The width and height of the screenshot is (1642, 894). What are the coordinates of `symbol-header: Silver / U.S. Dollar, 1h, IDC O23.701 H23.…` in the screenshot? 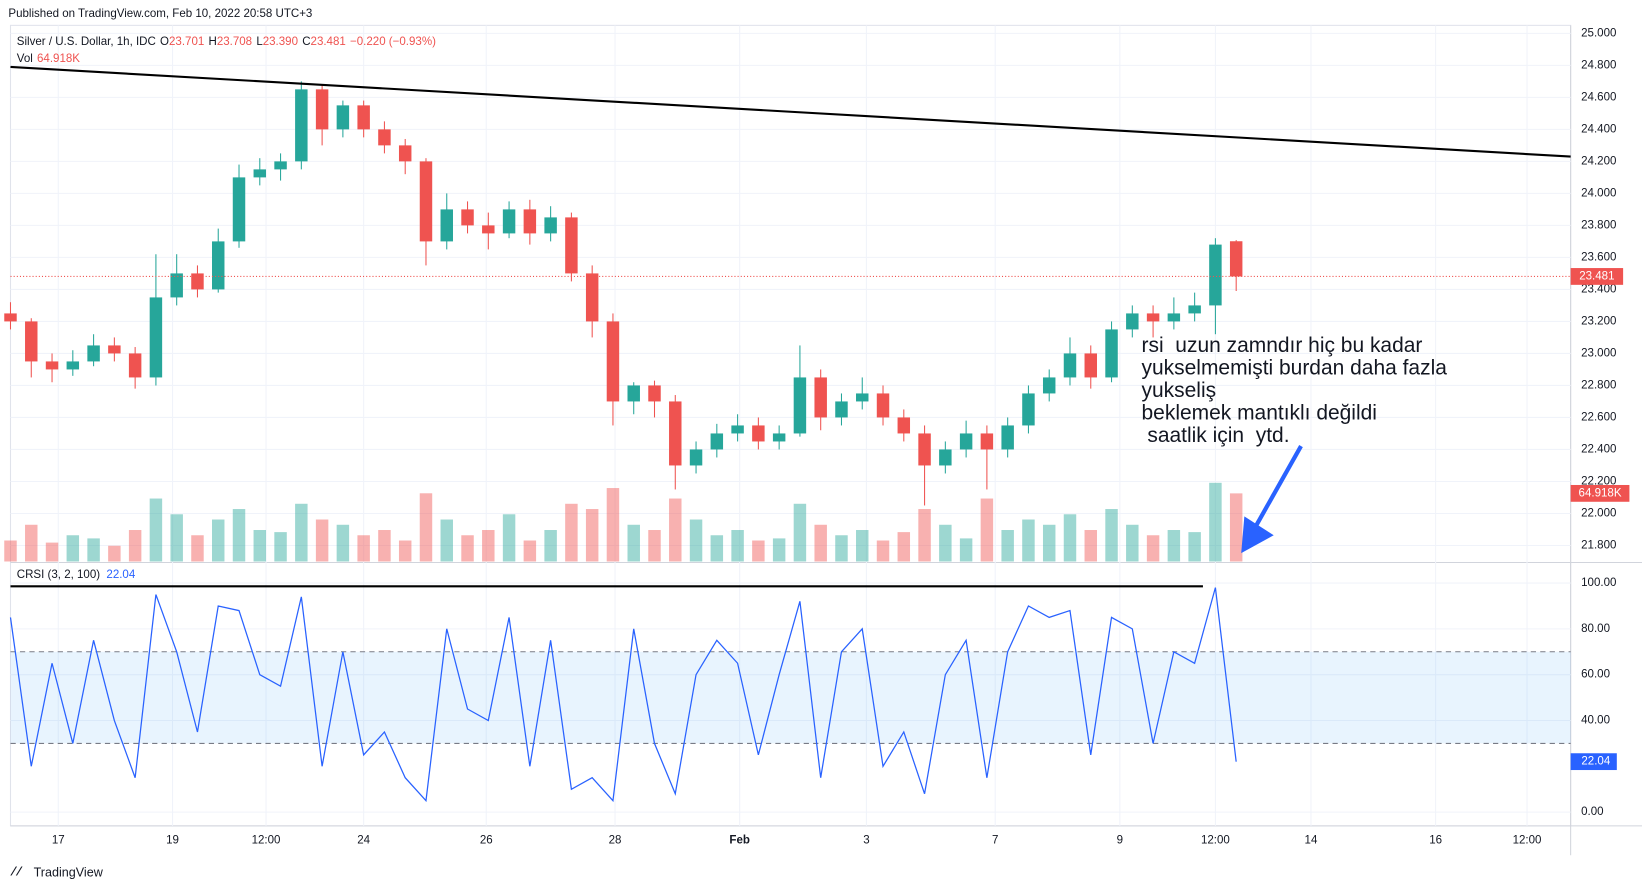 It's located at (226, 42).